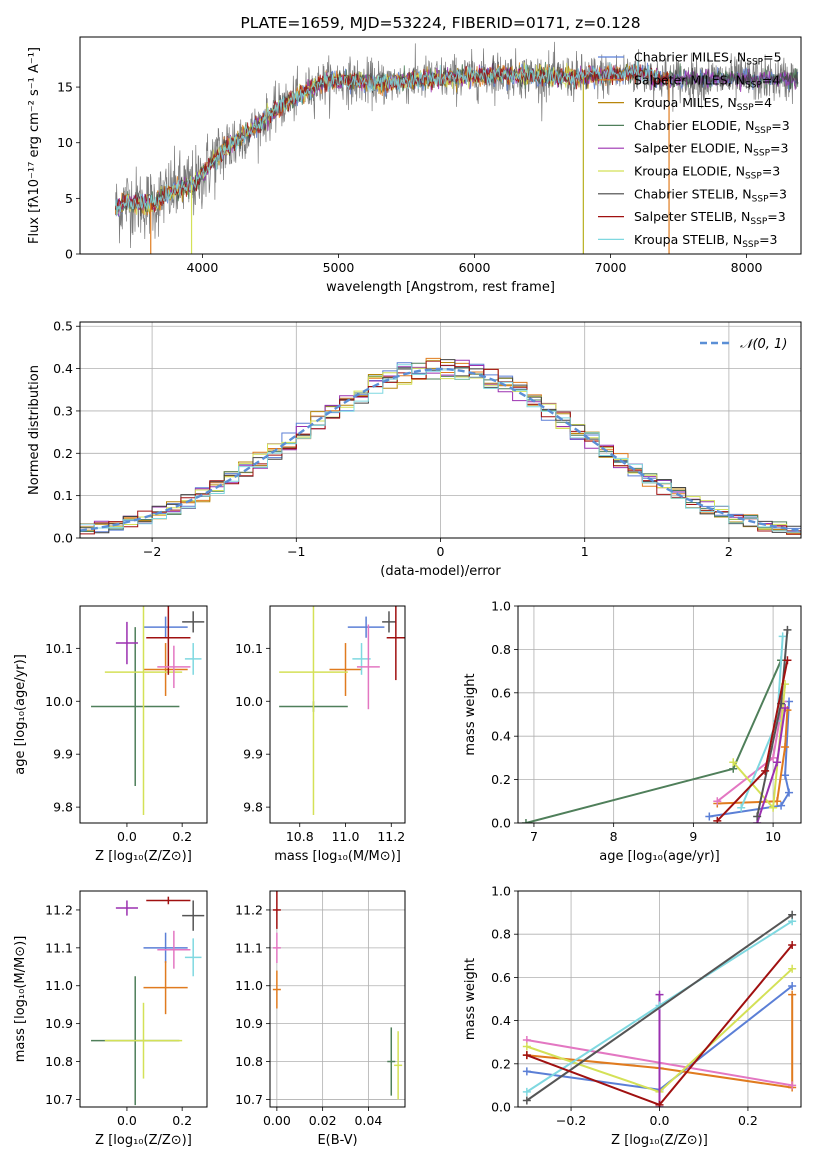 Image resolution: width=819 pixels, height=1174 pixels. Describe the element at coordinates (59, 909) in the screenshot. I see `y-tick-label: 11.2` at that location.